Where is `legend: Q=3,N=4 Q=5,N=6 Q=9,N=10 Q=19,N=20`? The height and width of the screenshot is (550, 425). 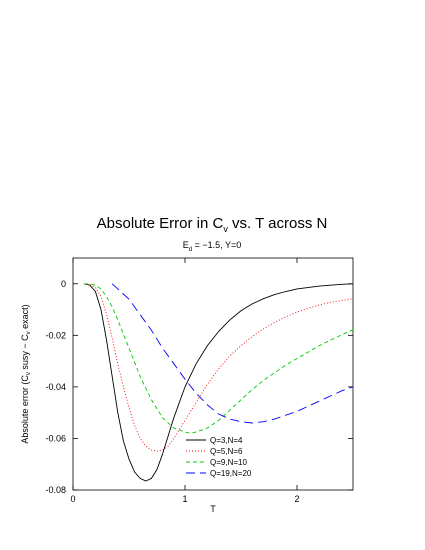 legend: Q=3,N=4 Q=5,N=6 Q=9,N=10 Q=19,N=20 is located at coordinates (219, 457).